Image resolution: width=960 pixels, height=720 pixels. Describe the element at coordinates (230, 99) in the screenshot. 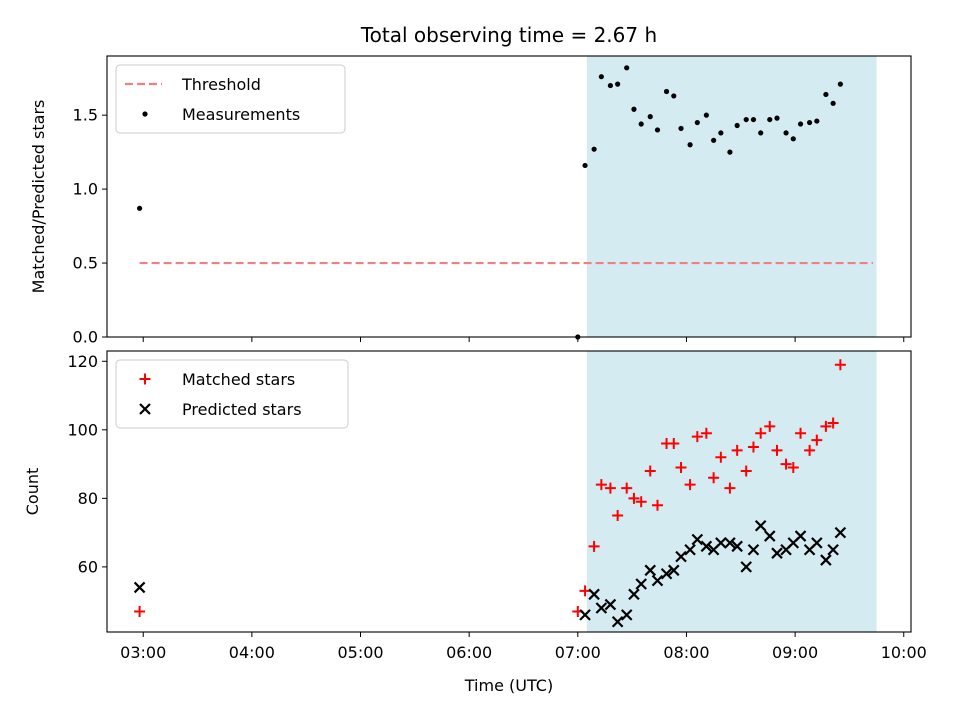

I see `legend-box` at that location.